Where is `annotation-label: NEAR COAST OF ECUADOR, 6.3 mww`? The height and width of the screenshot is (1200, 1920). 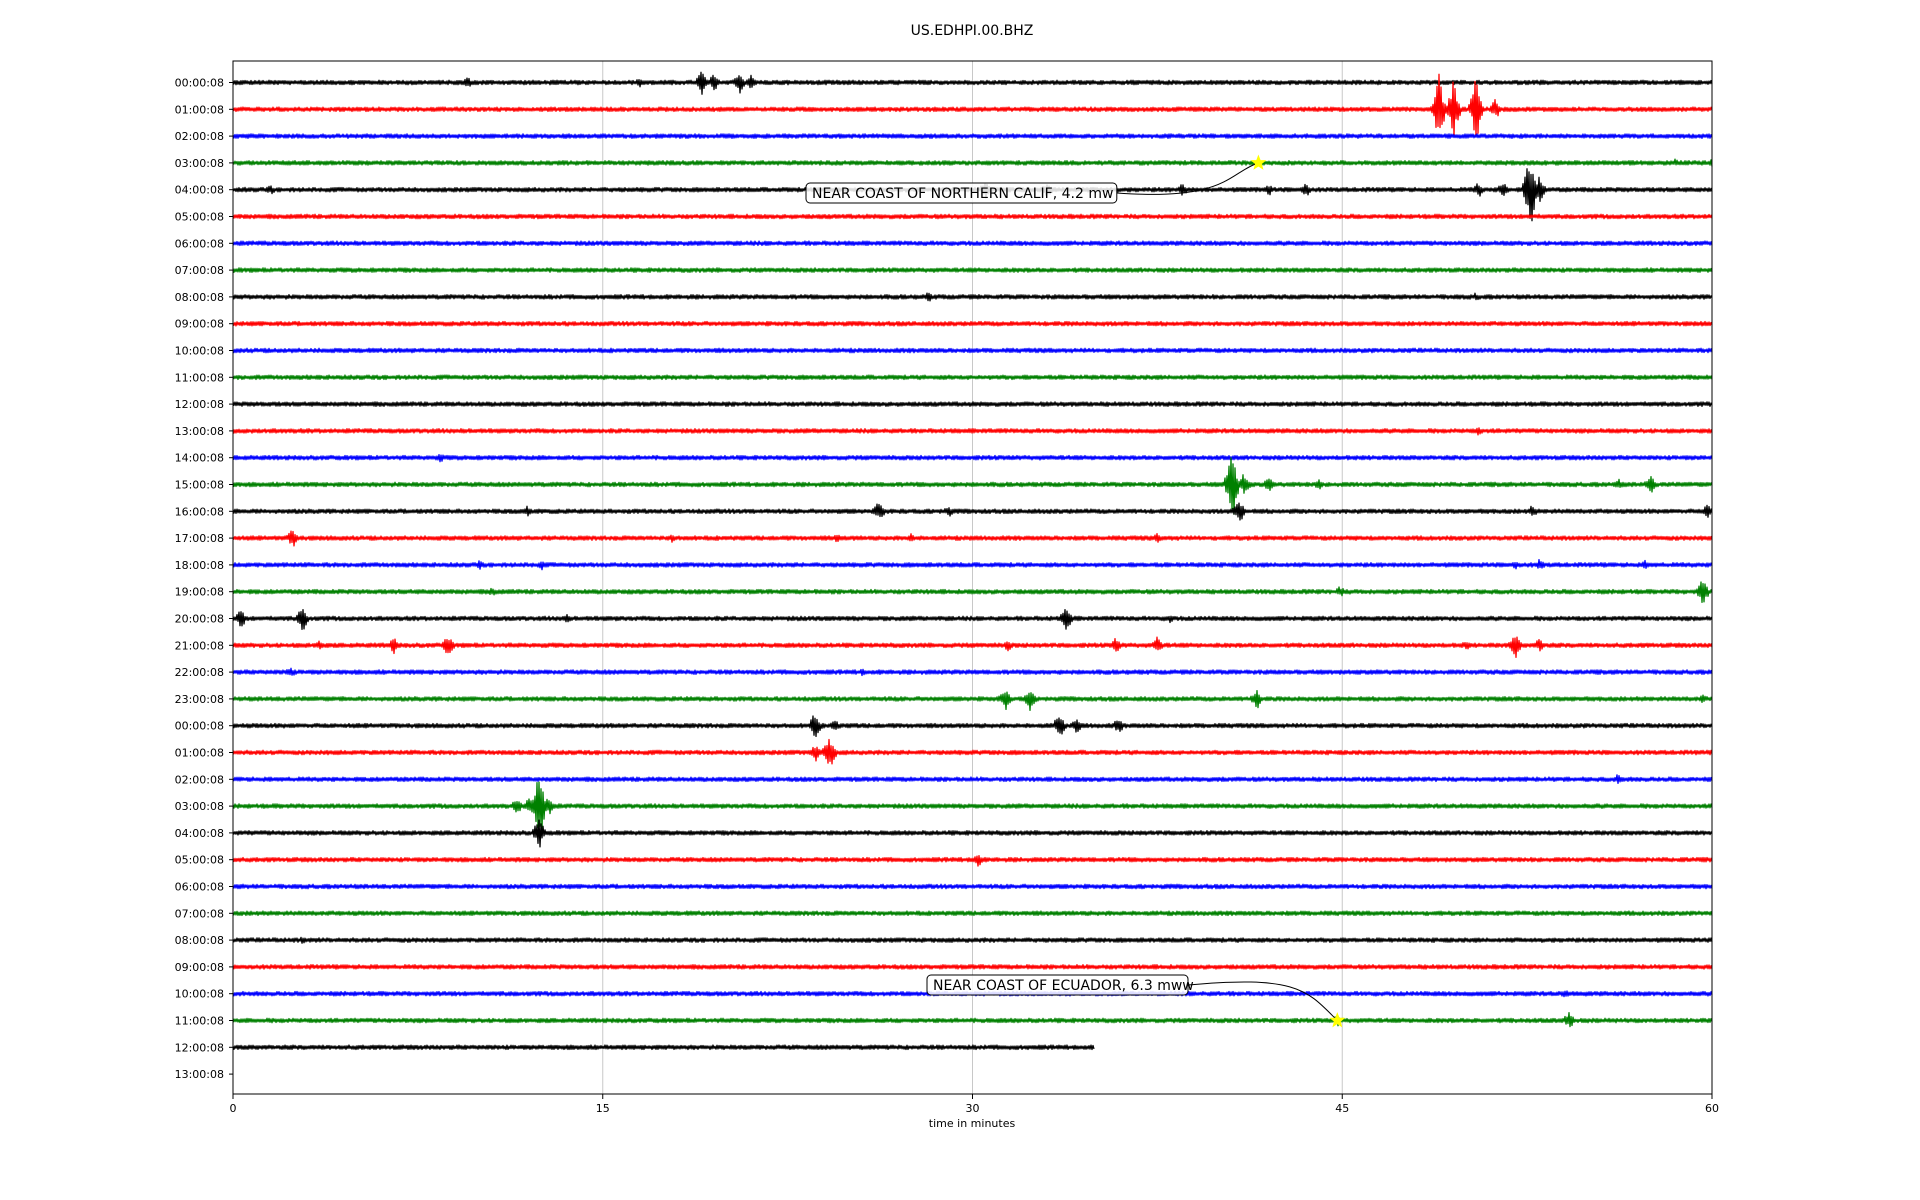
annotation-label: NEAR COAST OF ECUADOR, 6.3 mww is located at coordinates (1063, 986).